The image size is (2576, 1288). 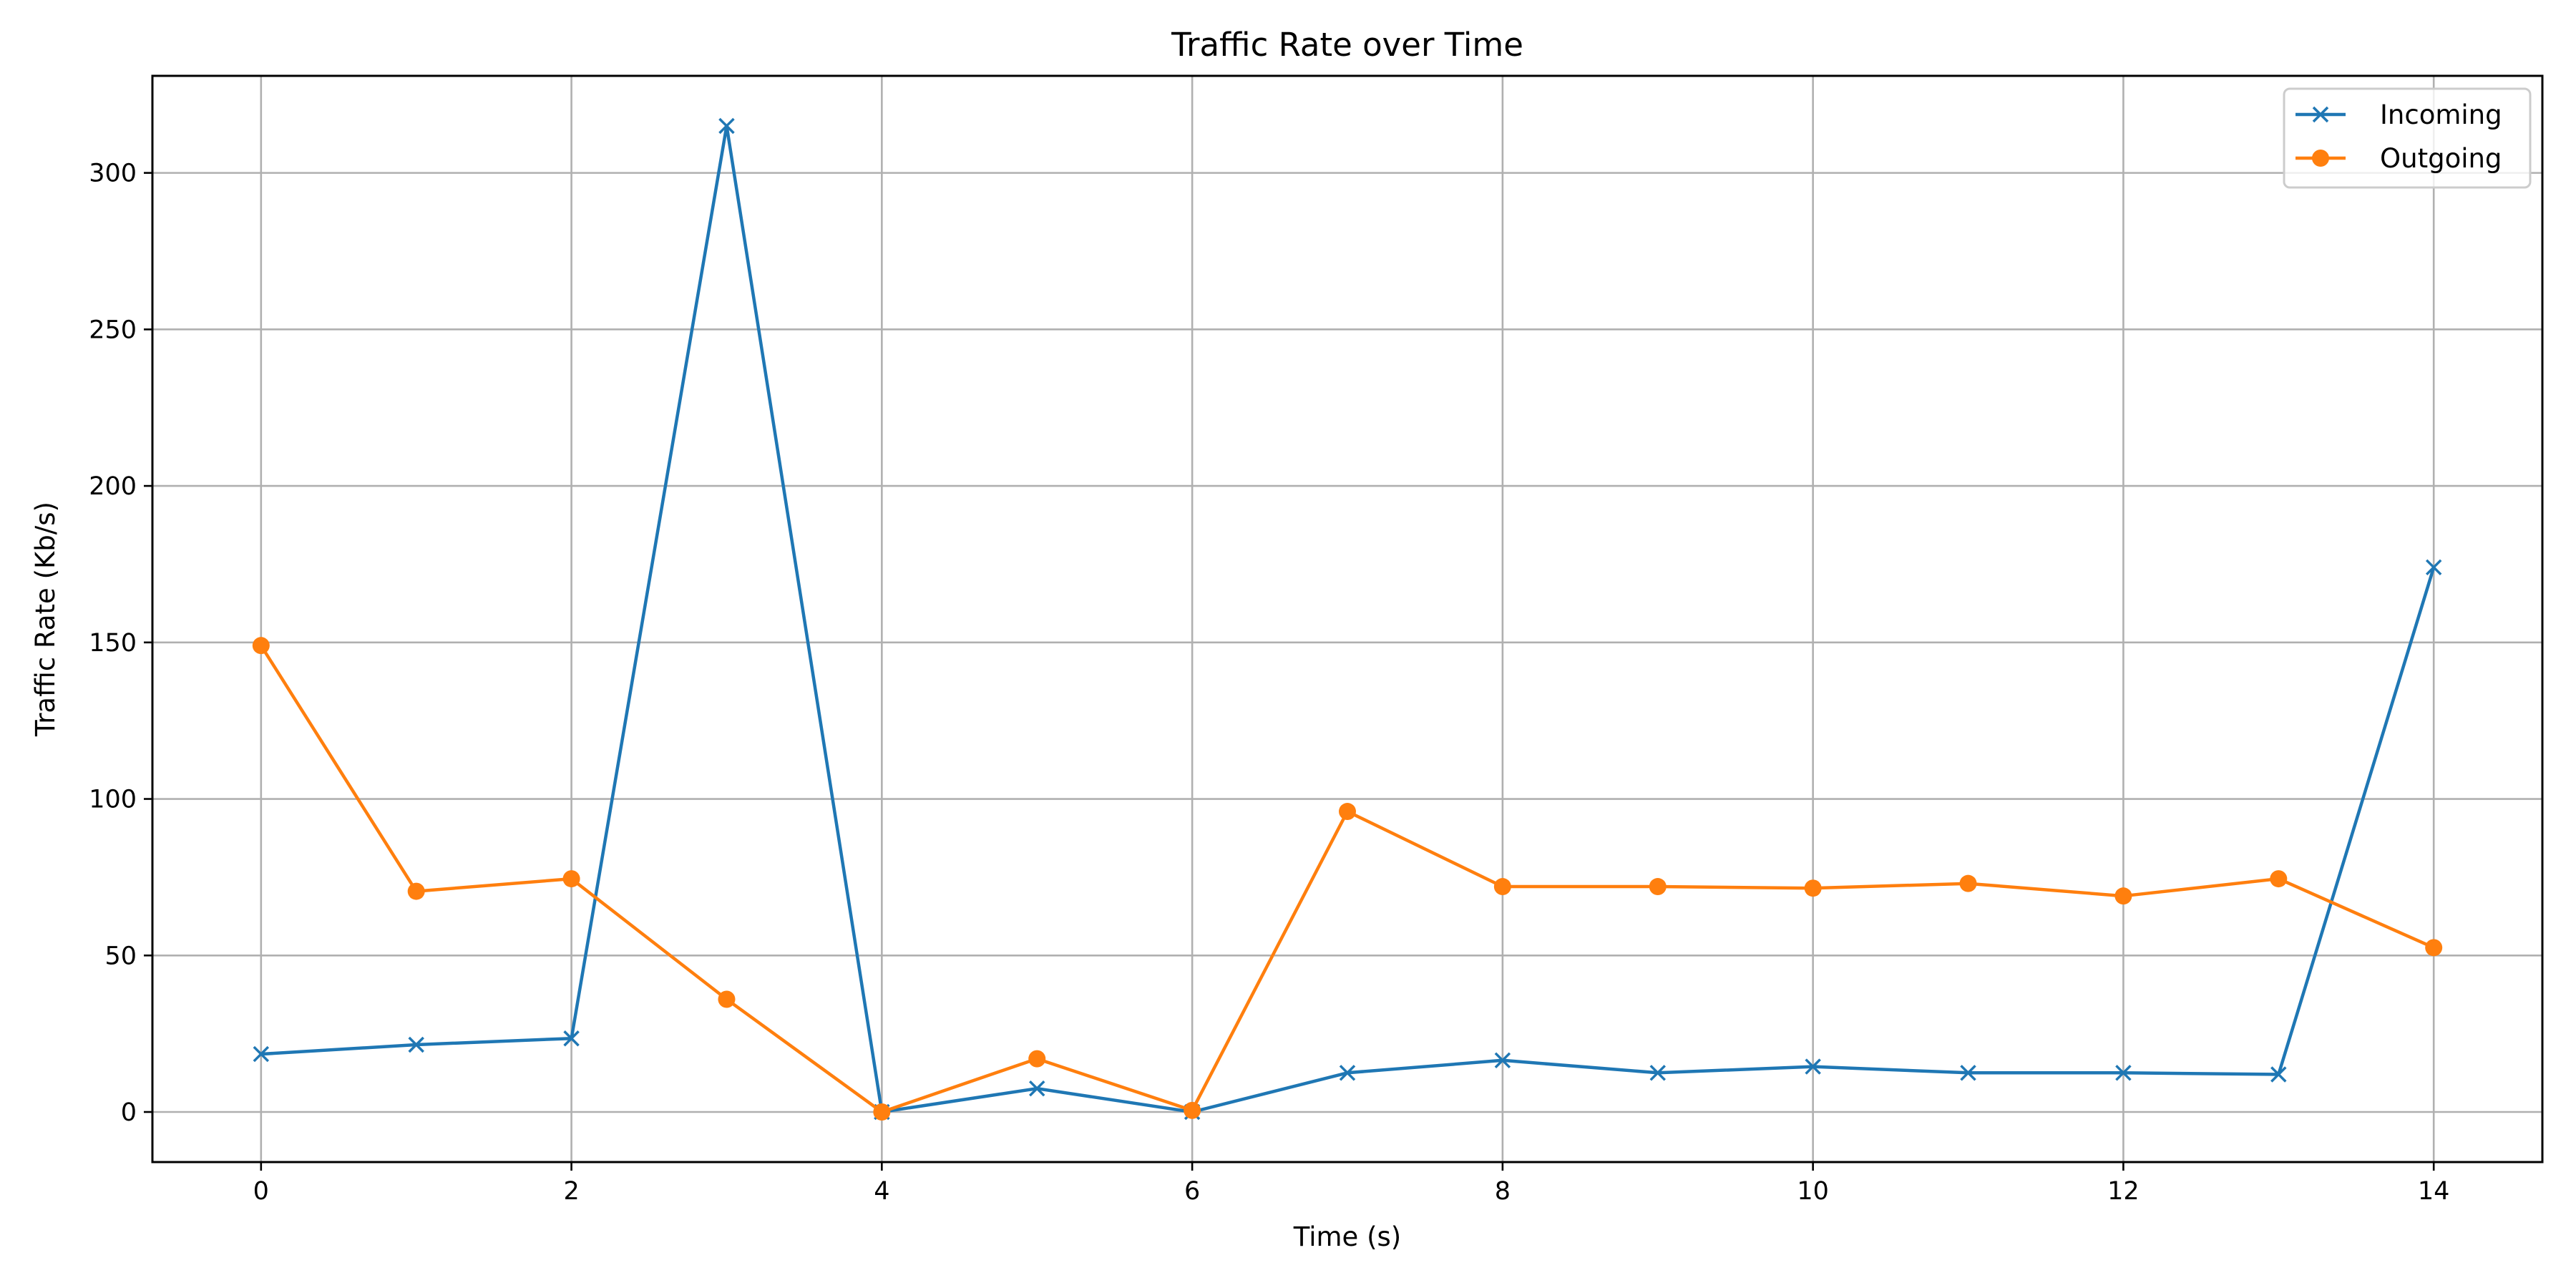 I want to click on x-tick-label: 8, so click(x=1503, y=1191).